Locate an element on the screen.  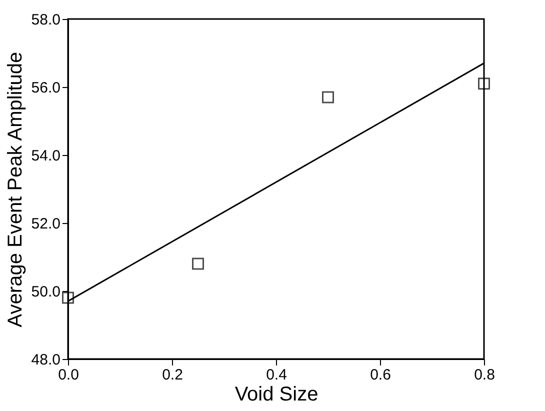
x-tick-label: 0.8 is located at coordinates (484, 375).